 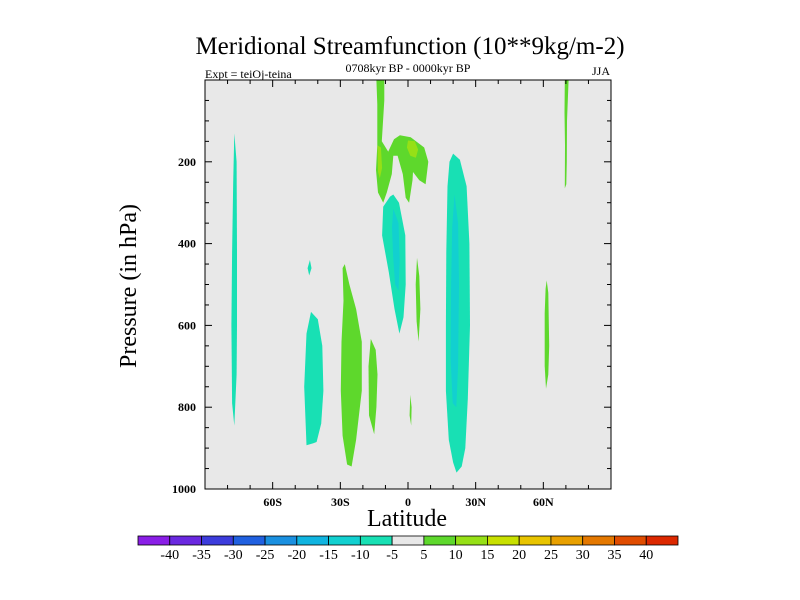 What do you see at coordinates (551, 555) in the screenshot?
I see `colorbar-label: 25` at bounding box center [551, 555].